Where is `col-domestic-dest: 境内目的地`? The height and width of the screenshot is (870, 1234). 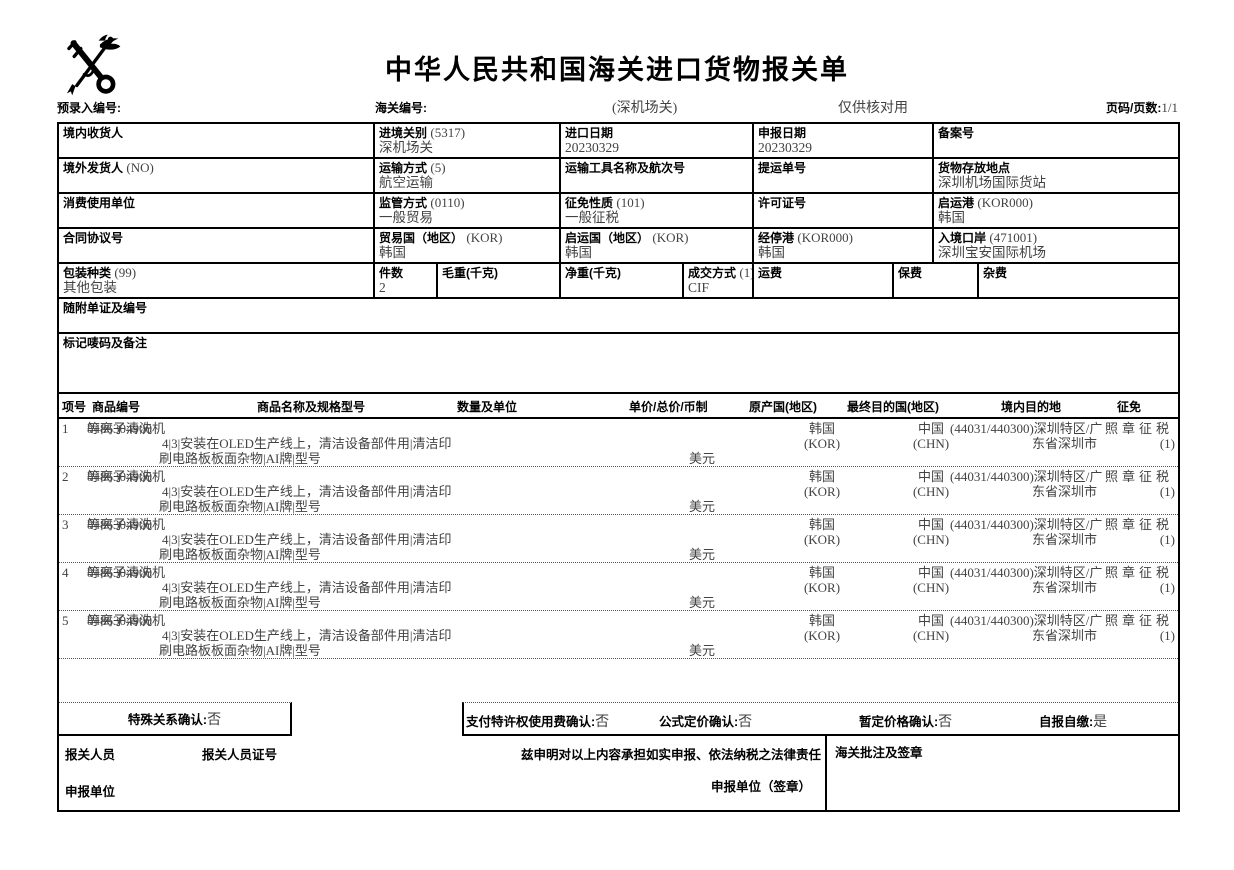
col-domestic-dest: 境内目的地 is located at coordinates (1031, 407).